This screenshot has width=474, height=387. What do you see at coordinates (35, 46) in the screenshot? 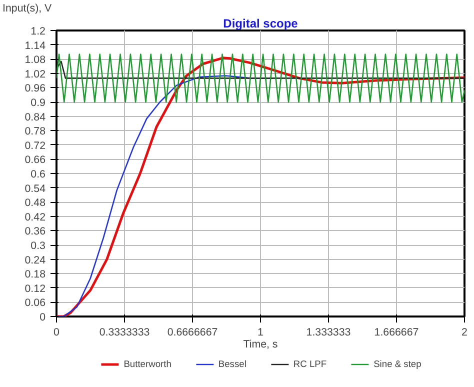
I see `y-tick-label: 1.14` at bounding box center [35, 46].